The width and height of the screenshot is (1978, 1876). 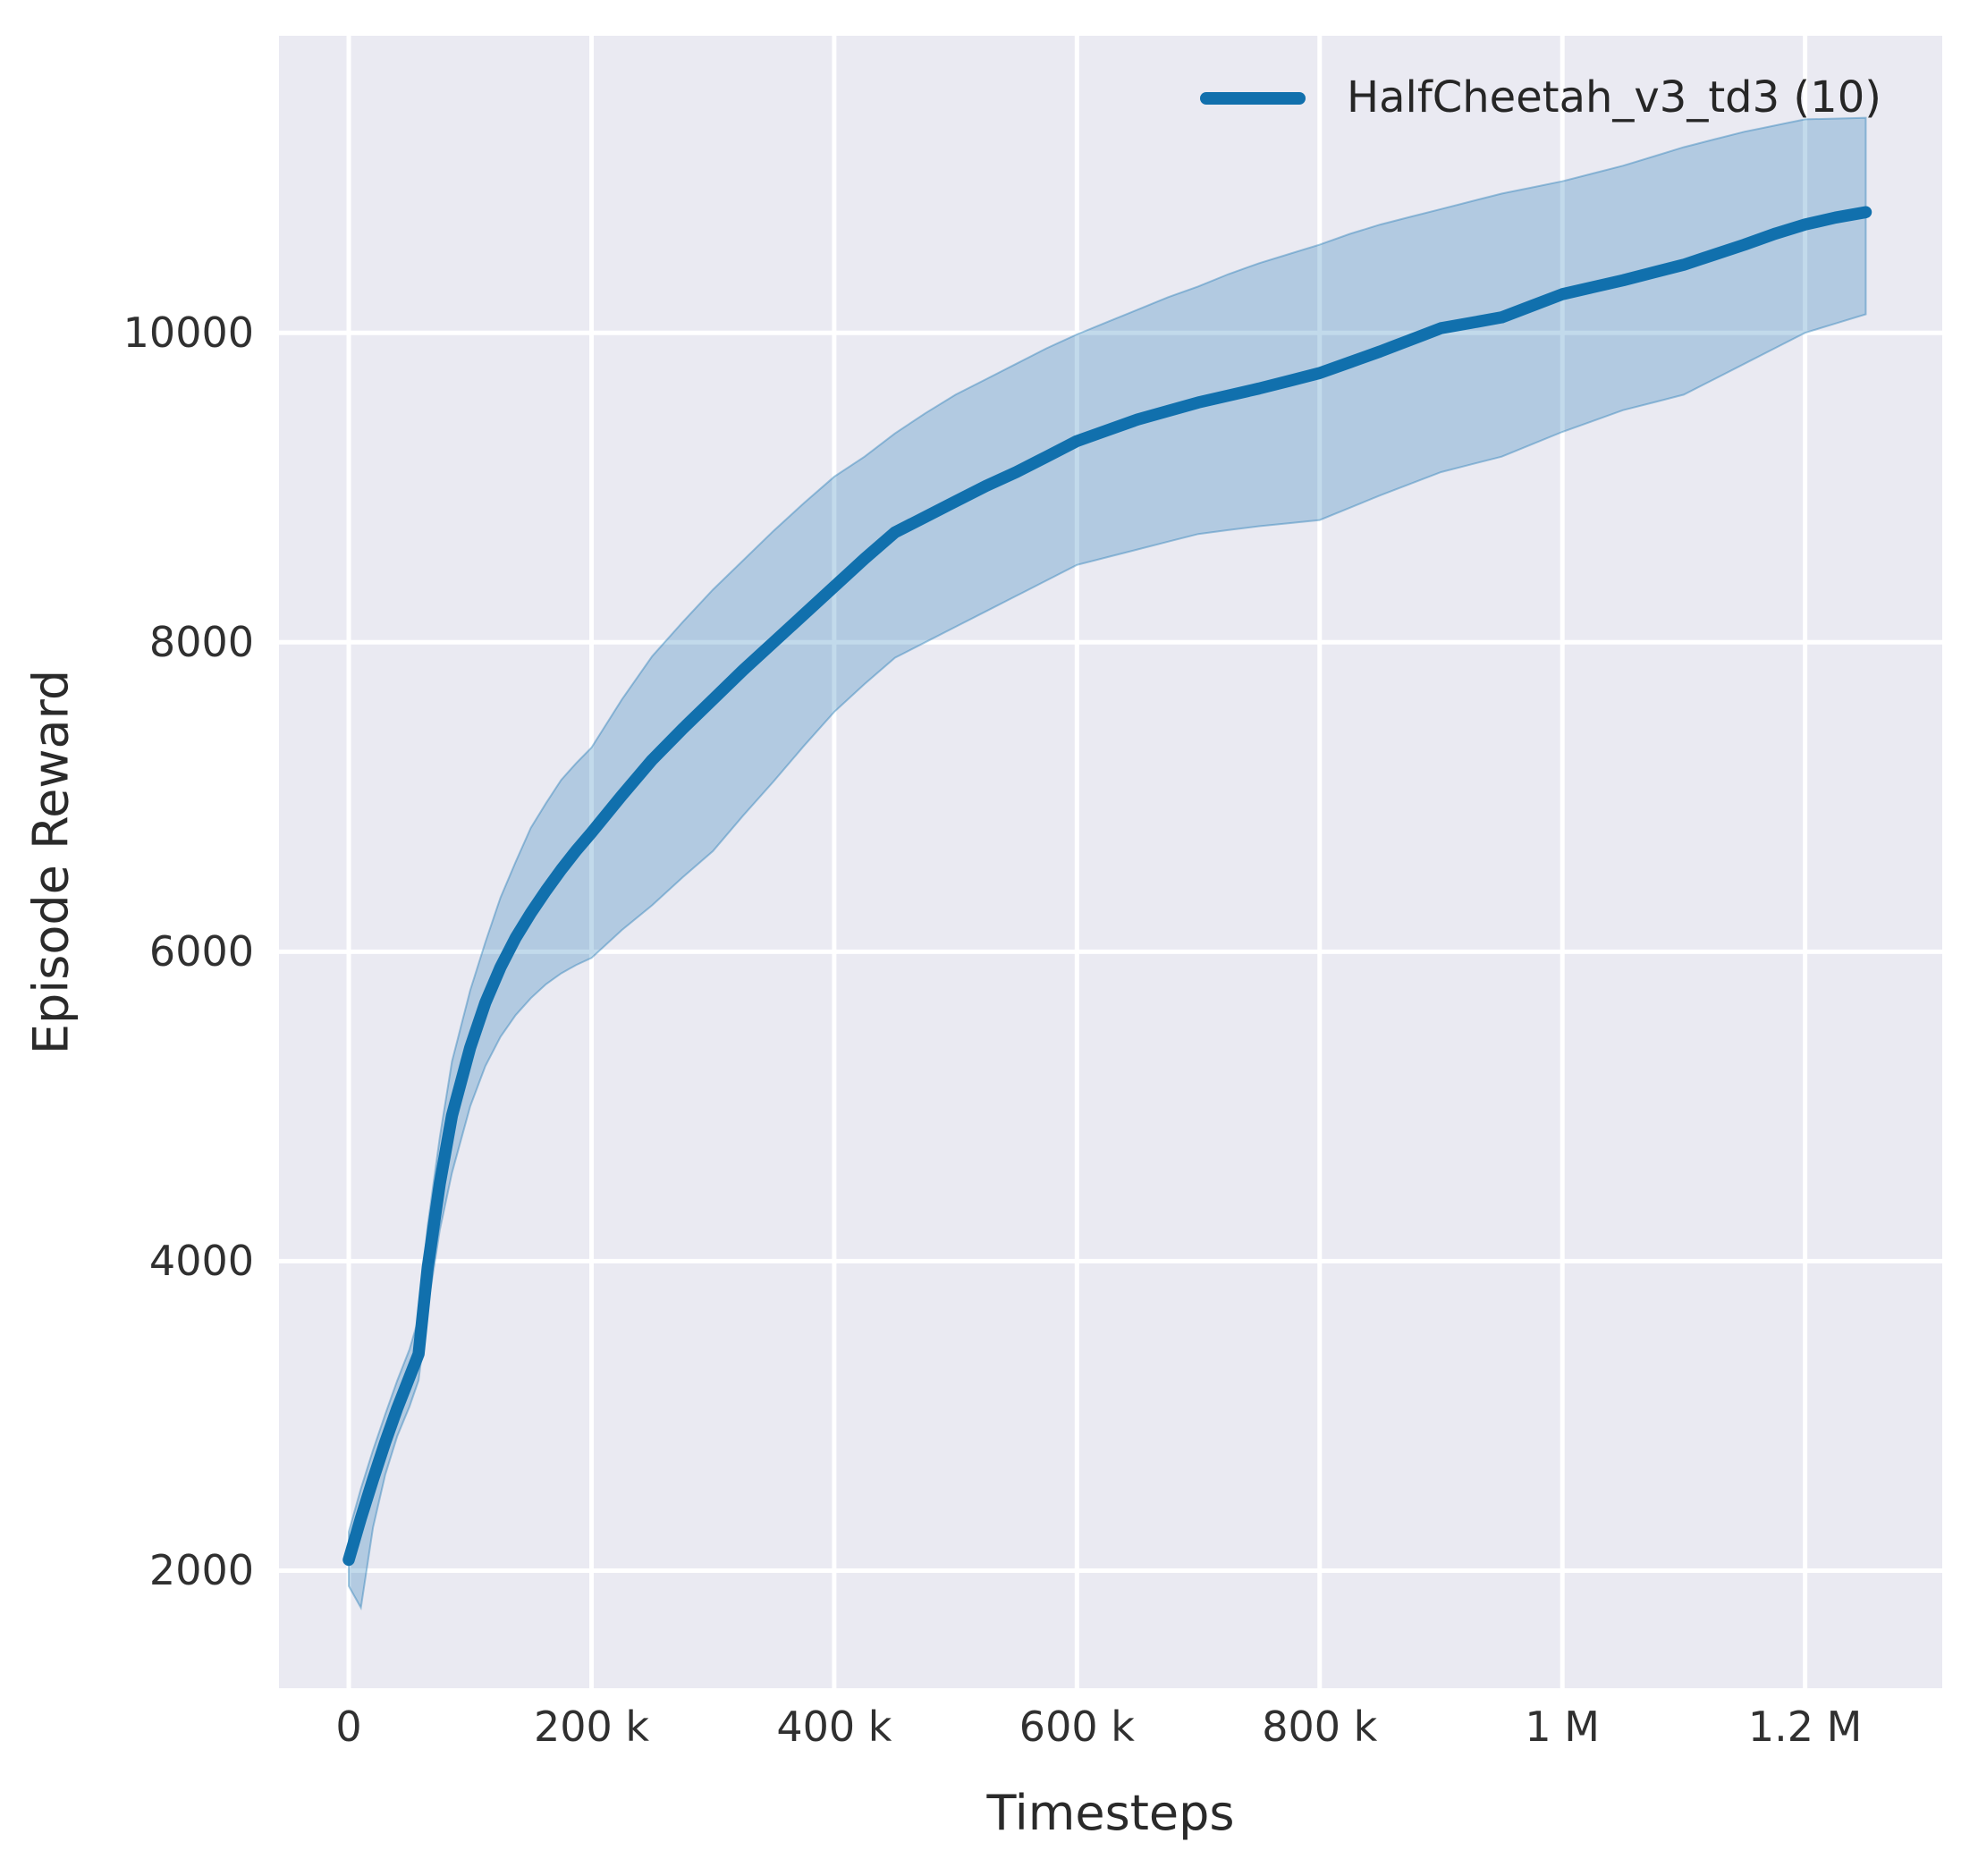 What do you see at coordinates (1077, 1727) in the screenshot?
I see `x-tick-label: 600 k` at bounding box center [1077, 1727].